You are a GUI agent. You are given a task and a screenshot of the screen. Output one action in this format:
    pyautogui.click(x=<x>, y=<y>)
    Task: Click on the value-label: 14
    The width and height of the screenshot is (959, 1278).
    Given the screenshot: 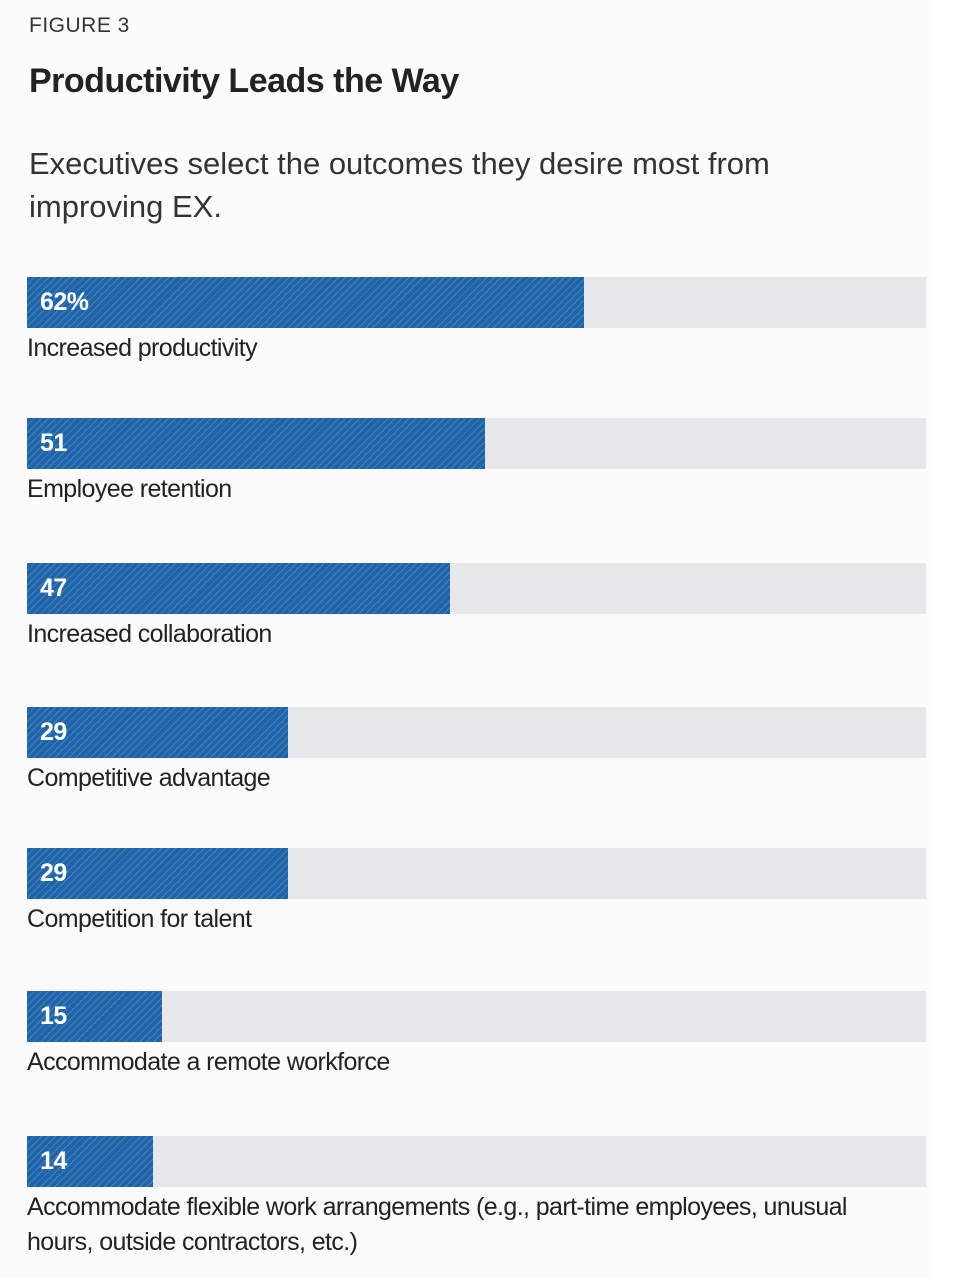 What is the action you would take?
    pyautogui.click(x=53, y=1161)
    